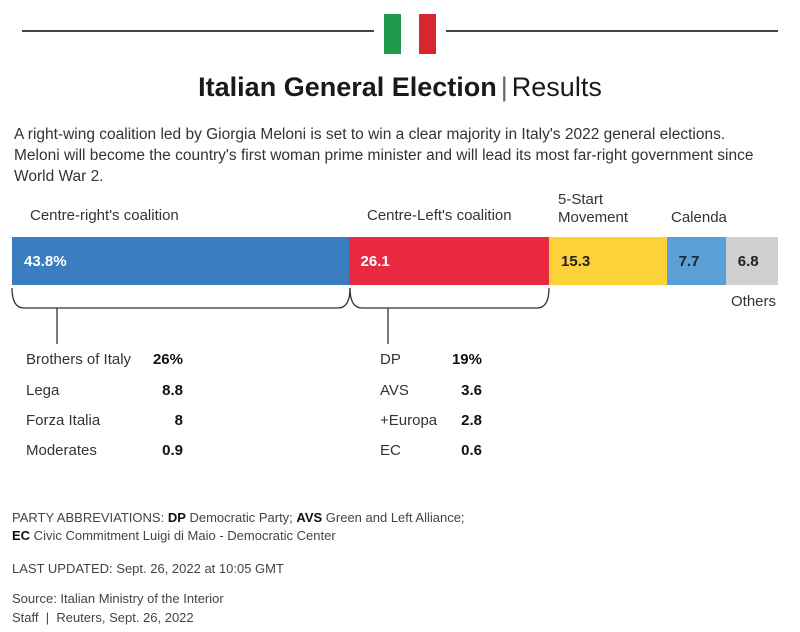 The height and width of the screenshot is (632, 800). What do you see at coordinates (347, 87) in the screenshot?
I see `title-bold: Italian General Election` at bounding box center [347, 87].